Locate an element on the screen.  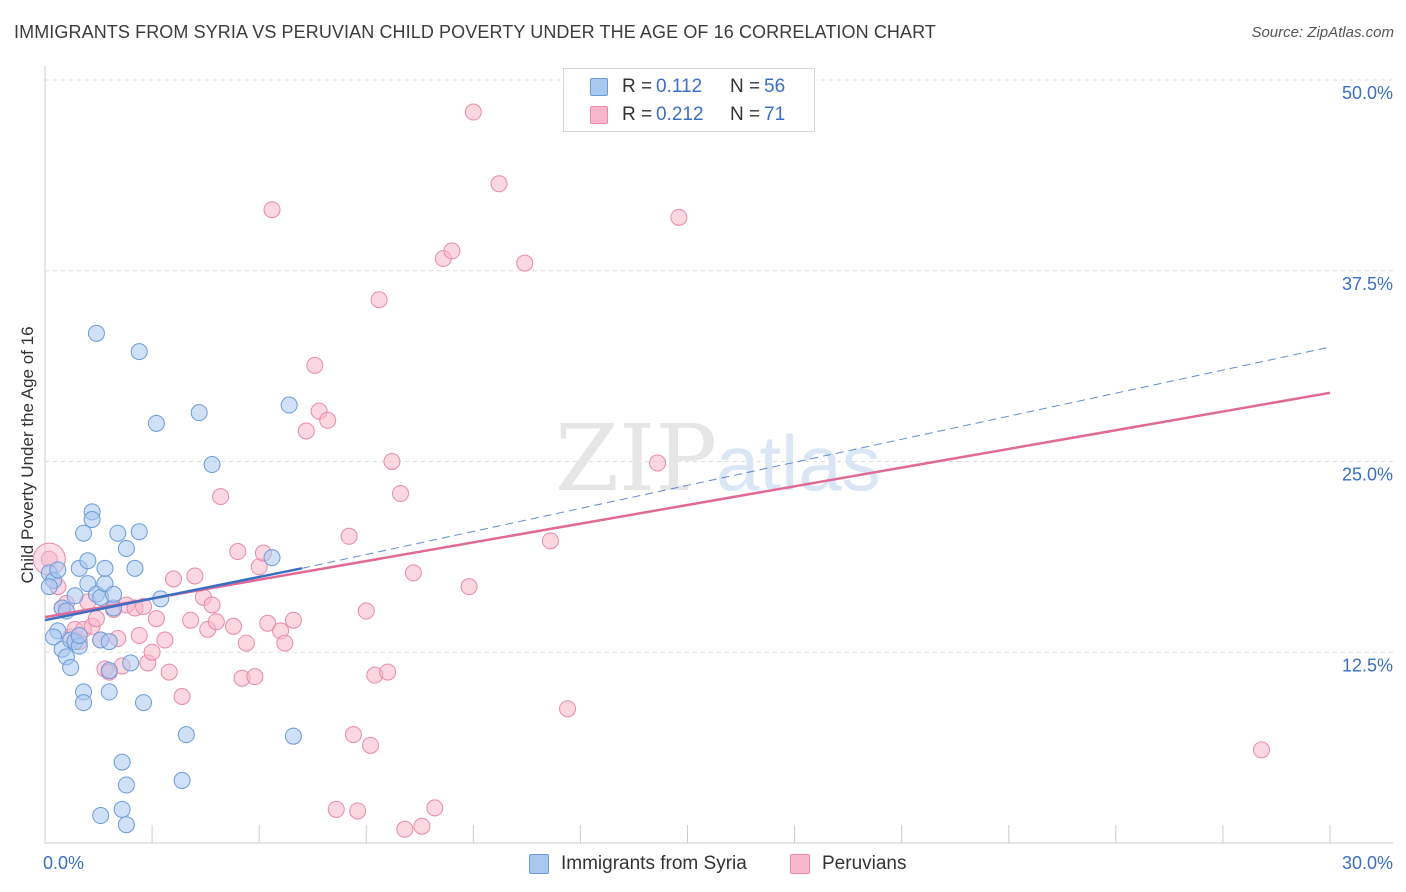
x-tick-label: 30.0% is located at coordinates (1367, 863).